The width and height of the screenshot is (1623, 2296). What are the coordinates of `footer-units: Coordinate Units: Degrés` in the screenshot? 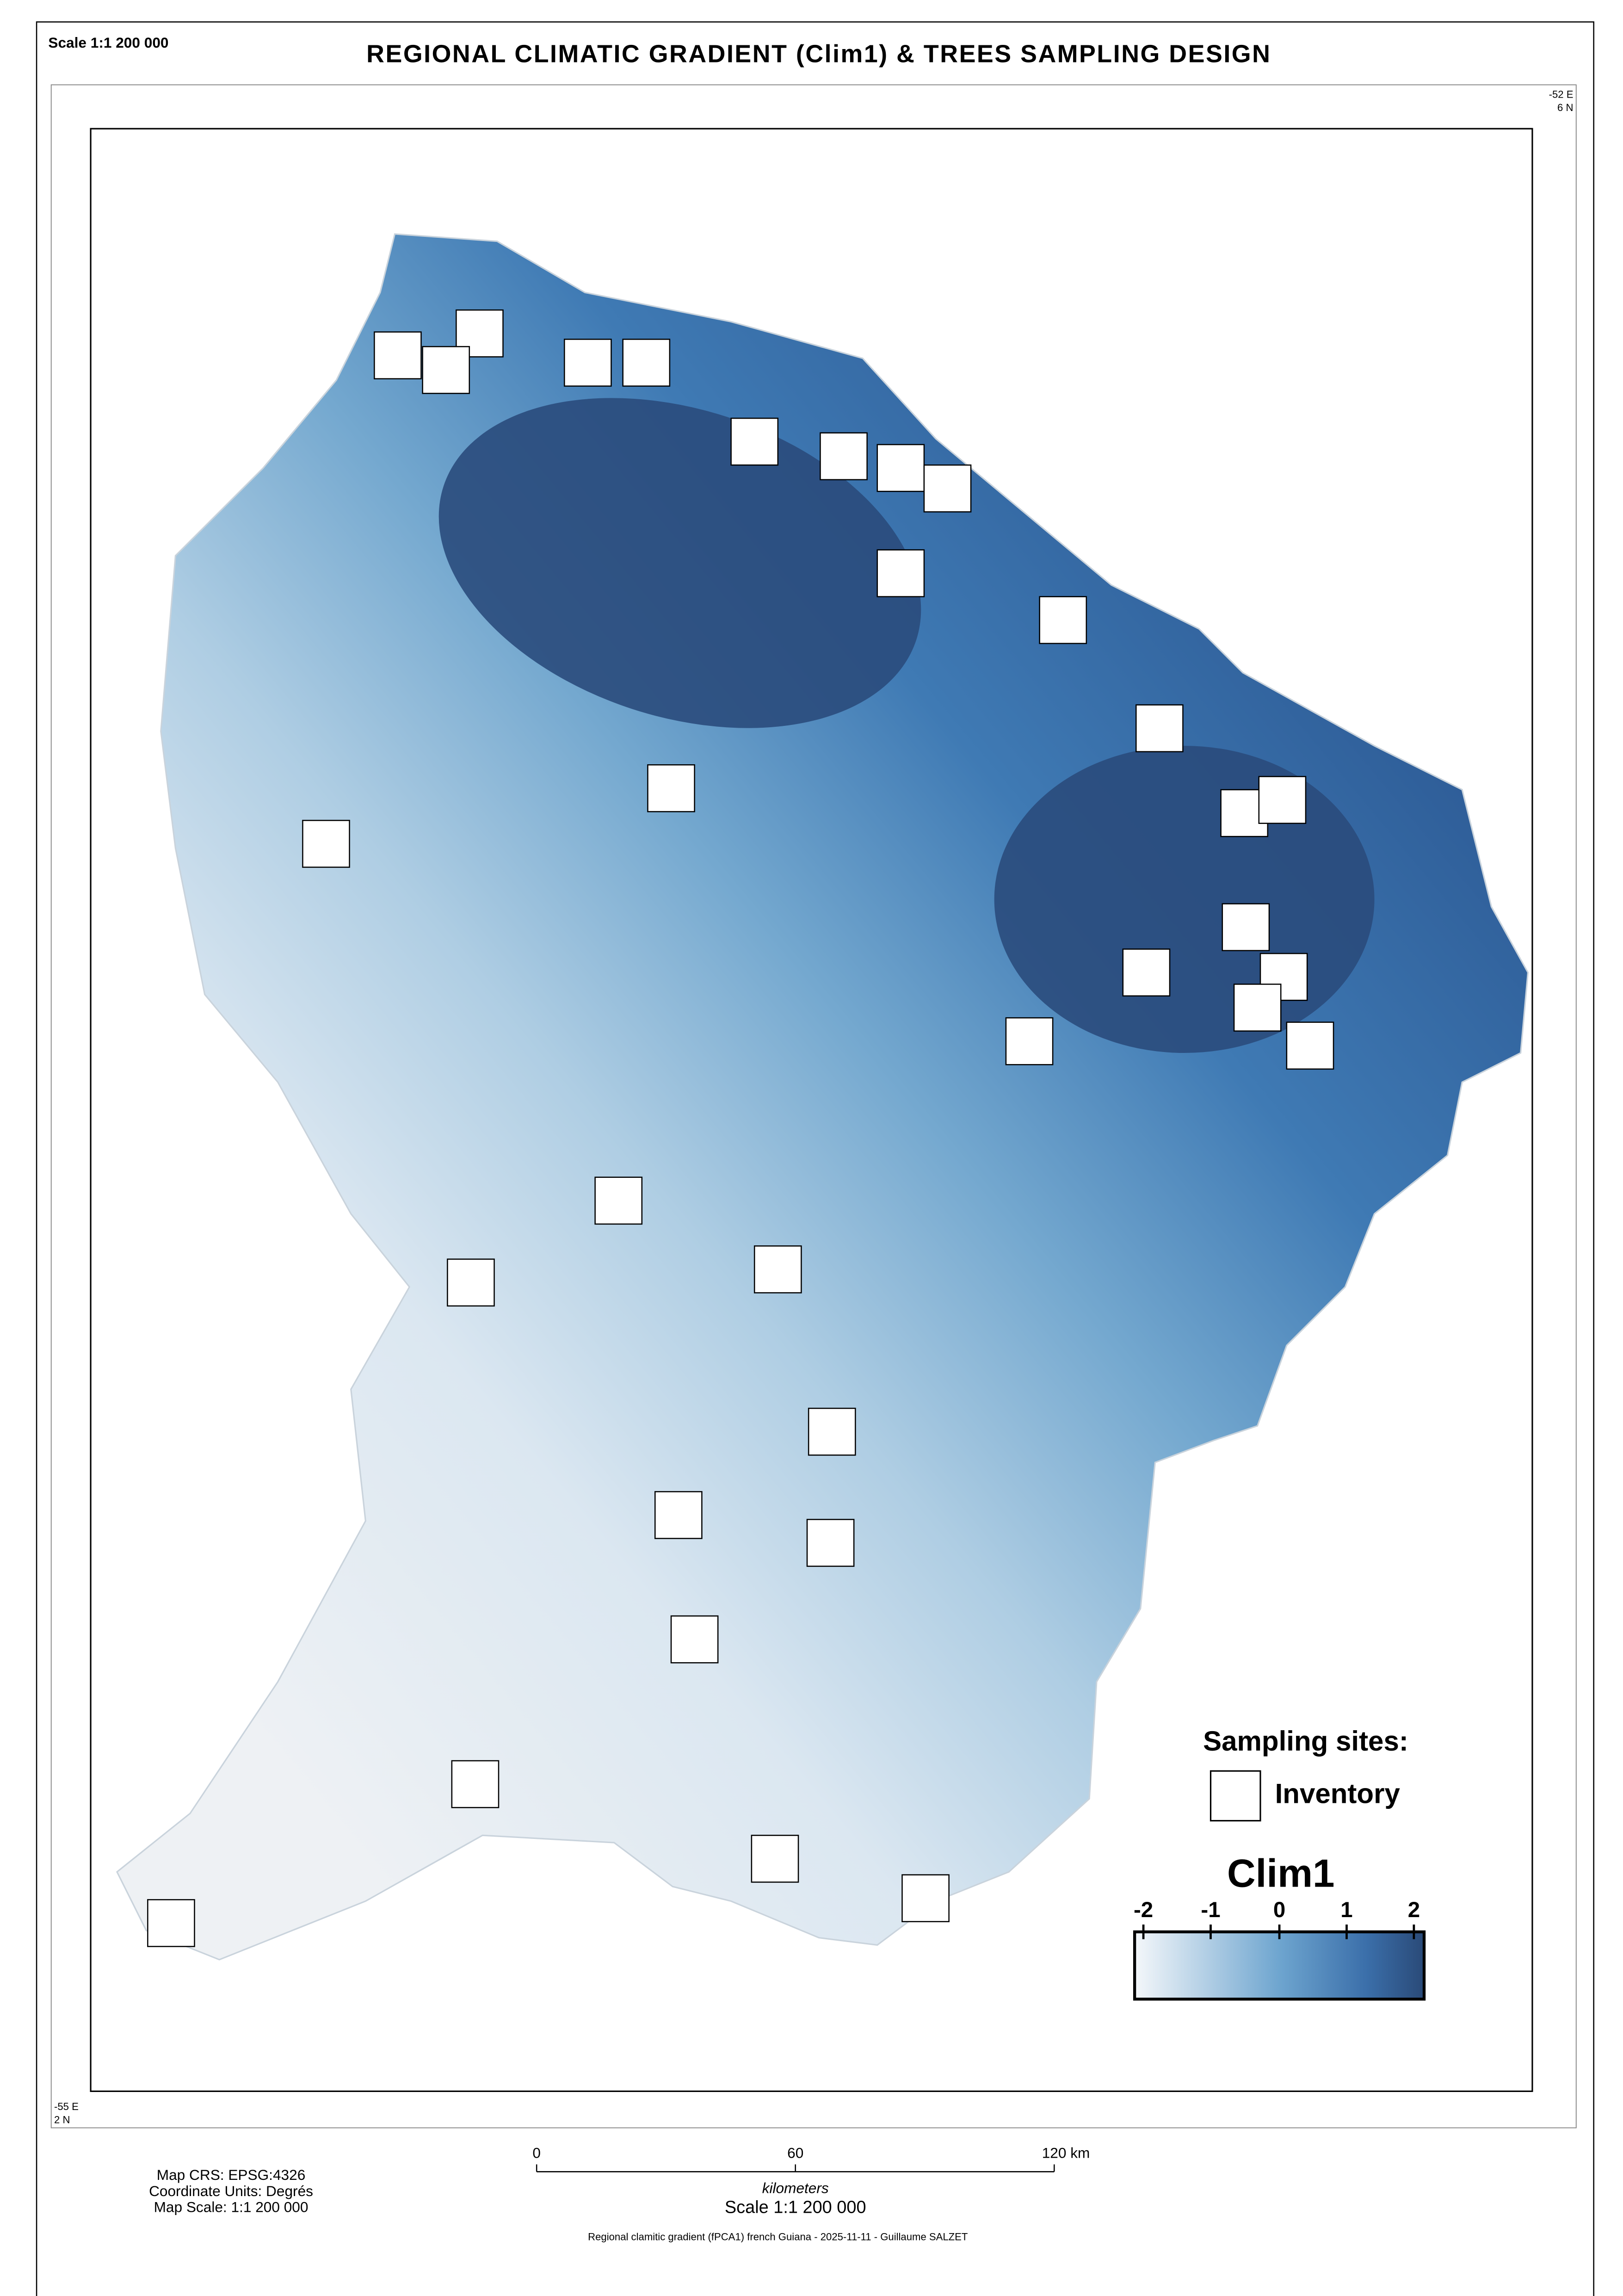 It's located at (231, 2191).